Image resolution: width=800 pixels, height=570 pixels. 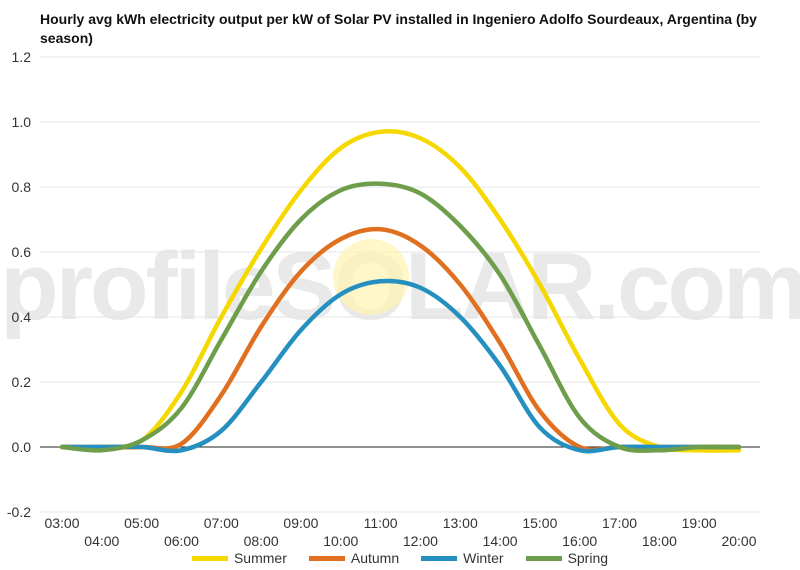 What do you see at coordinates (181, 541) in the screenshot?
I see `x-tick-label: 06:00` at bounding box center [181, 541].